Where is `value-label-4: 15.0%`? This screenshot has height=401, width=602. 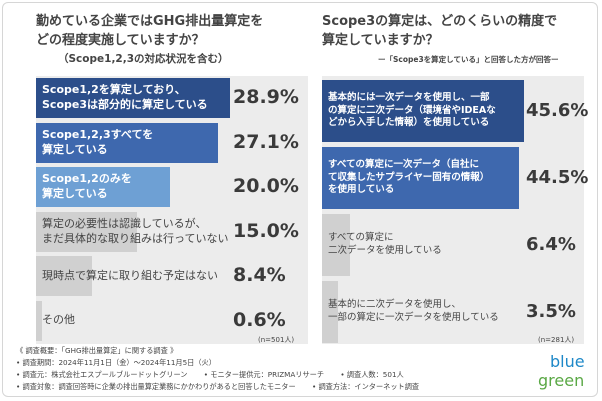
value-label-4: 15.0% is located at coordinates (266, 230).